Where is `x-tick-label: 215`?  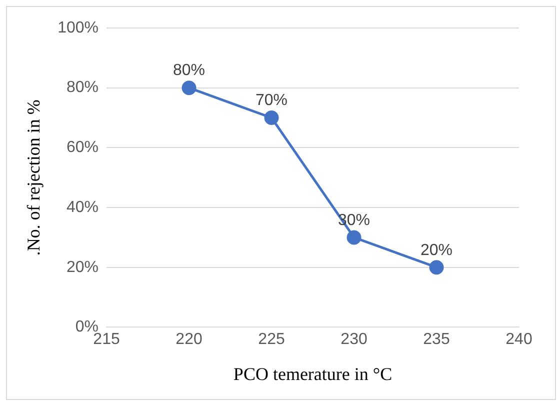 x-tick-label: 215 is located at coordinates (106, 339).